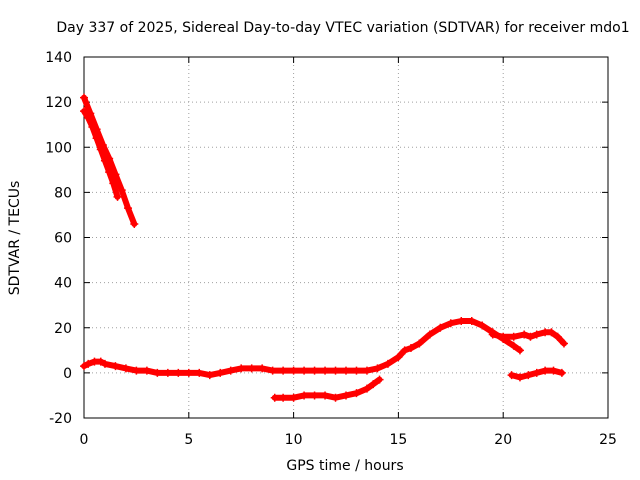 The height and width of the screenshot is (480, 640). Describe the element at coordinates (63, 284) in the screenshot. I see `y-tick-label: 40` at that location.